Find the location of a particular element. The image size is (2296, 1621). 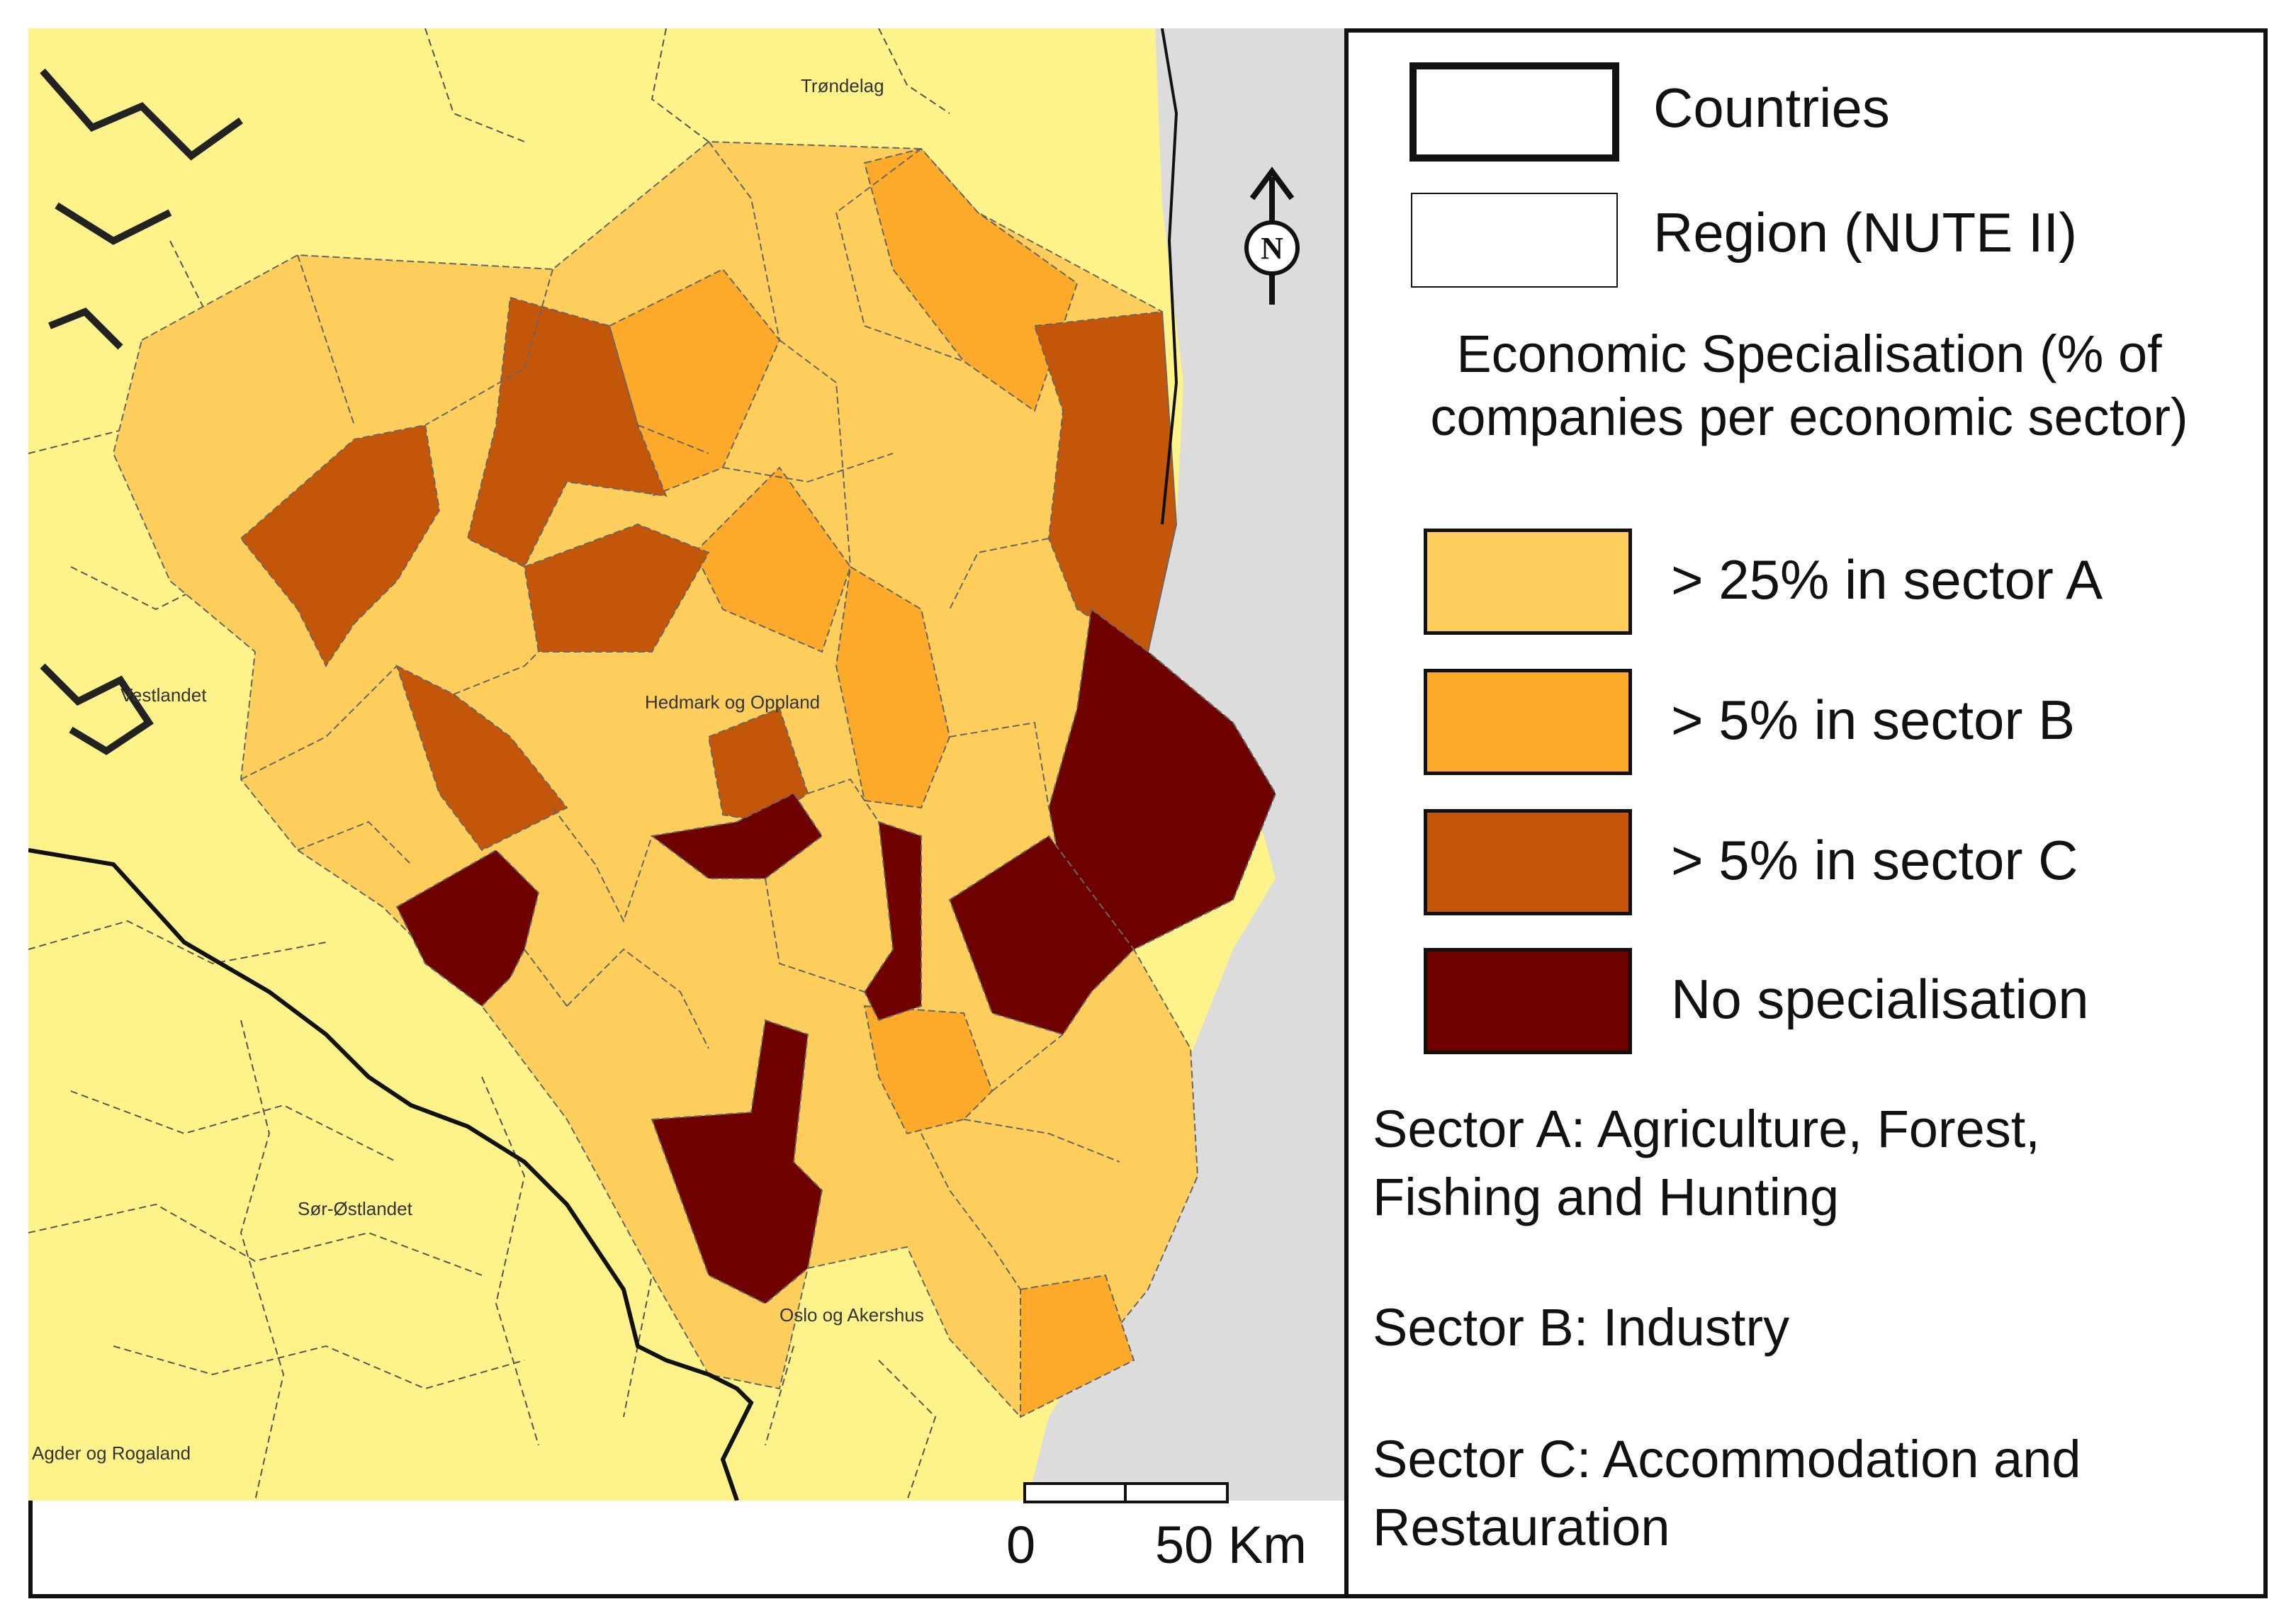

scale-bar-segment-left is located at coordinates (1075, 1492).